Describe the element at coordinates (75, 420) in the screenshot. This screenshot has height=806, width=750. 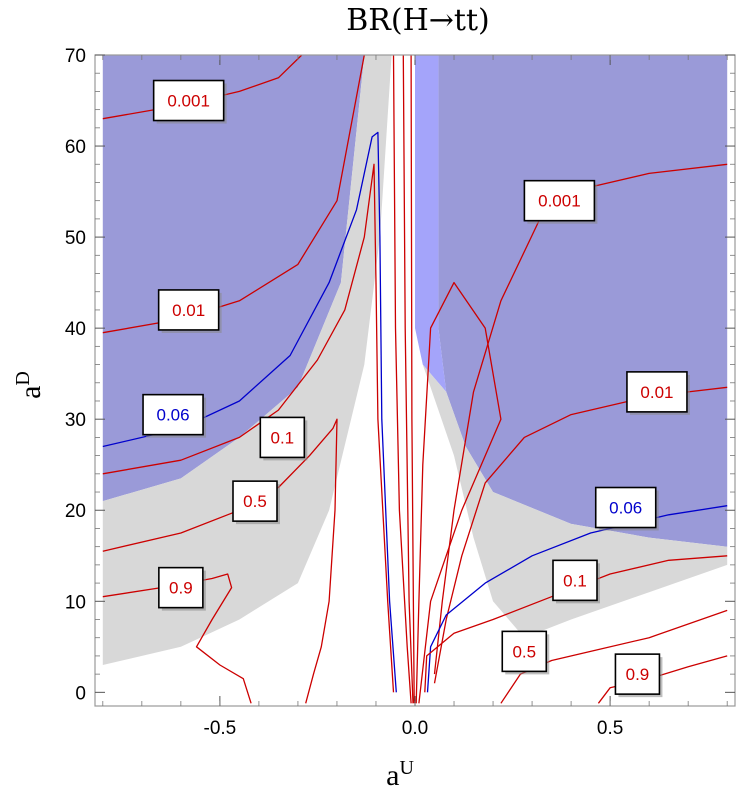
I see `y-tick-label: 30` at that location.